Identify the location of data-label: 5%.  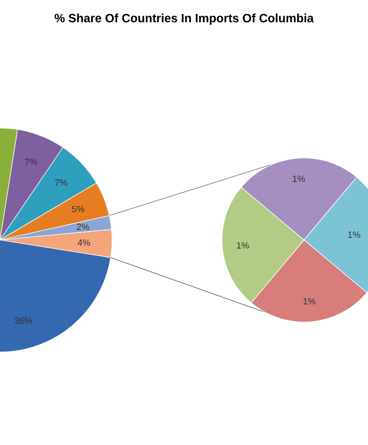
(78, 209).